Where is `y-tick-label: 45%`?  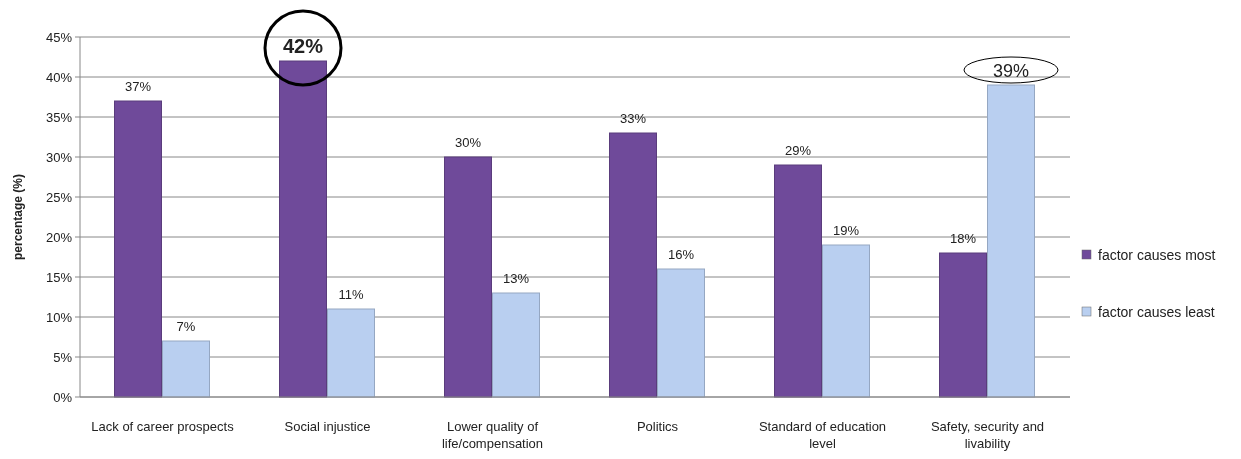
y-tick-label: 45% is located at coordinates (59, 37).